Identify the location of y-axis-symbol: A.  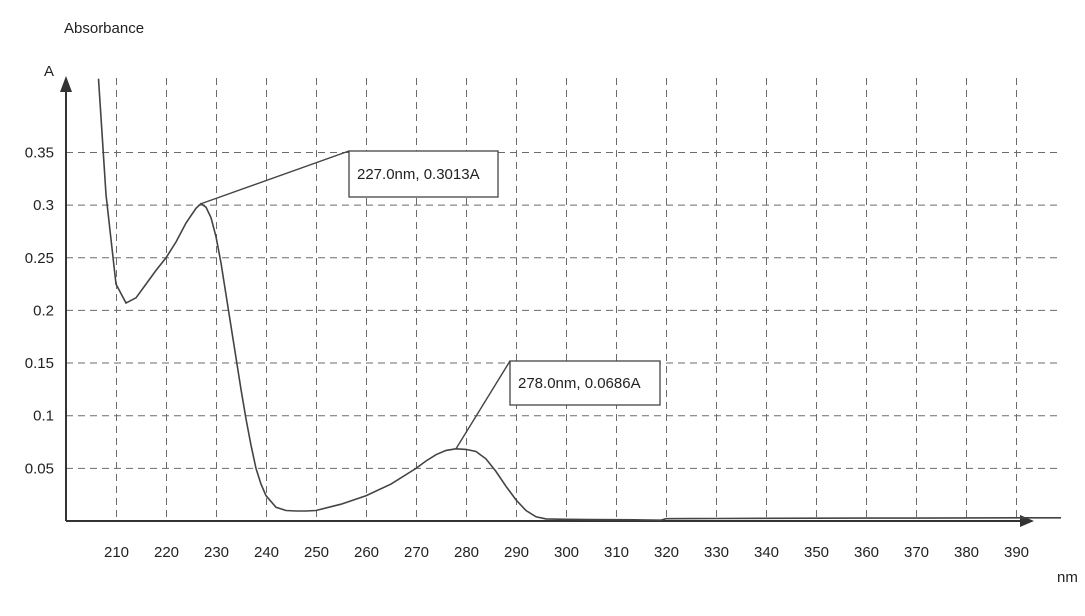
(49, 71).